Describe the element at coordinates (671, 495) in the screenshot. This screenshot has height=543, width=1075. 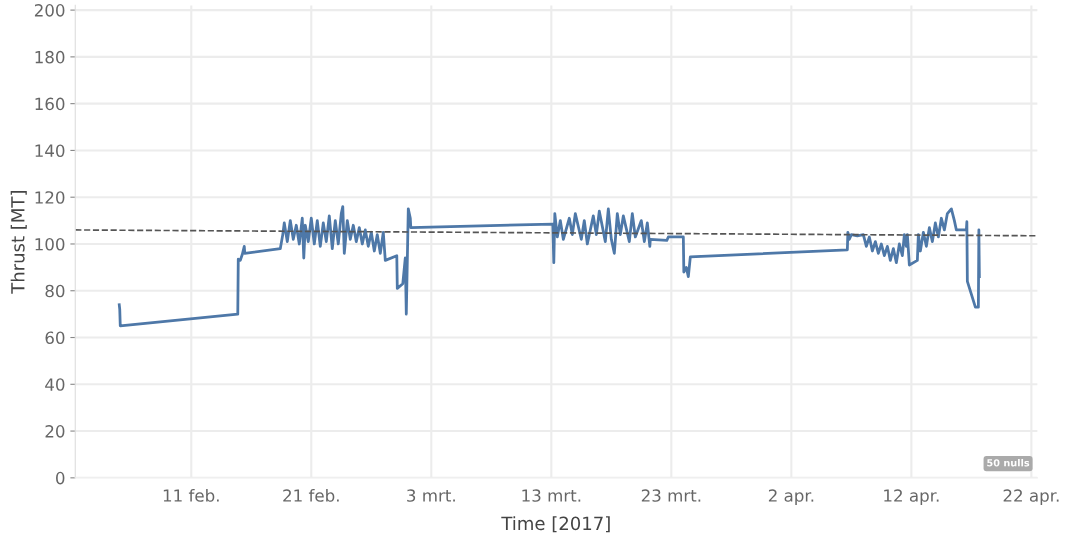
I see `x-tick-label: 23 mrt.` at that location.